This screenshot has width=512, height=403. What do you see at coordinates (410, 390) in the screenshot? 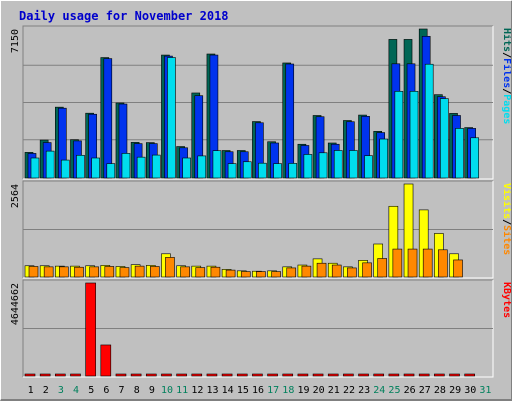
I see `x-tick-label-day-26: 26` at bounding box center [410, 390].